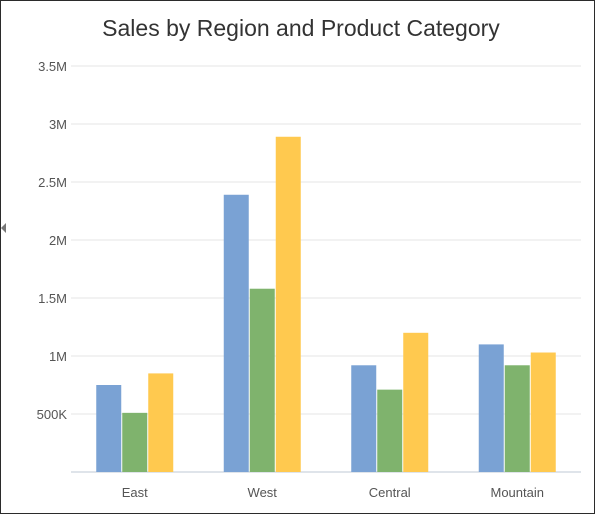 This screenshot has height=514, width=595. What do you see at coordinates (52, 66) in the screenshot?
I see `y-tick-label: 3.5M` at bounding box center [52, 66].